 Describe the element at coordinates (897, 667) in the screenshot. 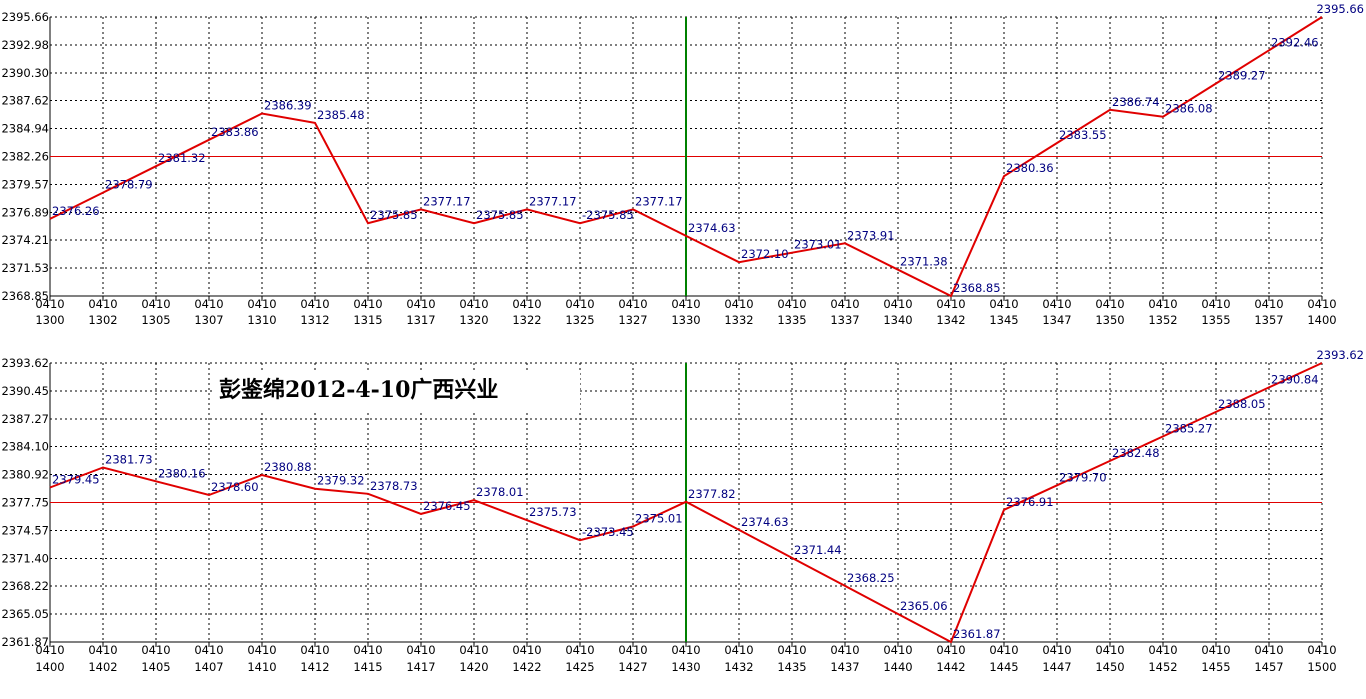

I see `x-tick-label-time: 1440` at that location.